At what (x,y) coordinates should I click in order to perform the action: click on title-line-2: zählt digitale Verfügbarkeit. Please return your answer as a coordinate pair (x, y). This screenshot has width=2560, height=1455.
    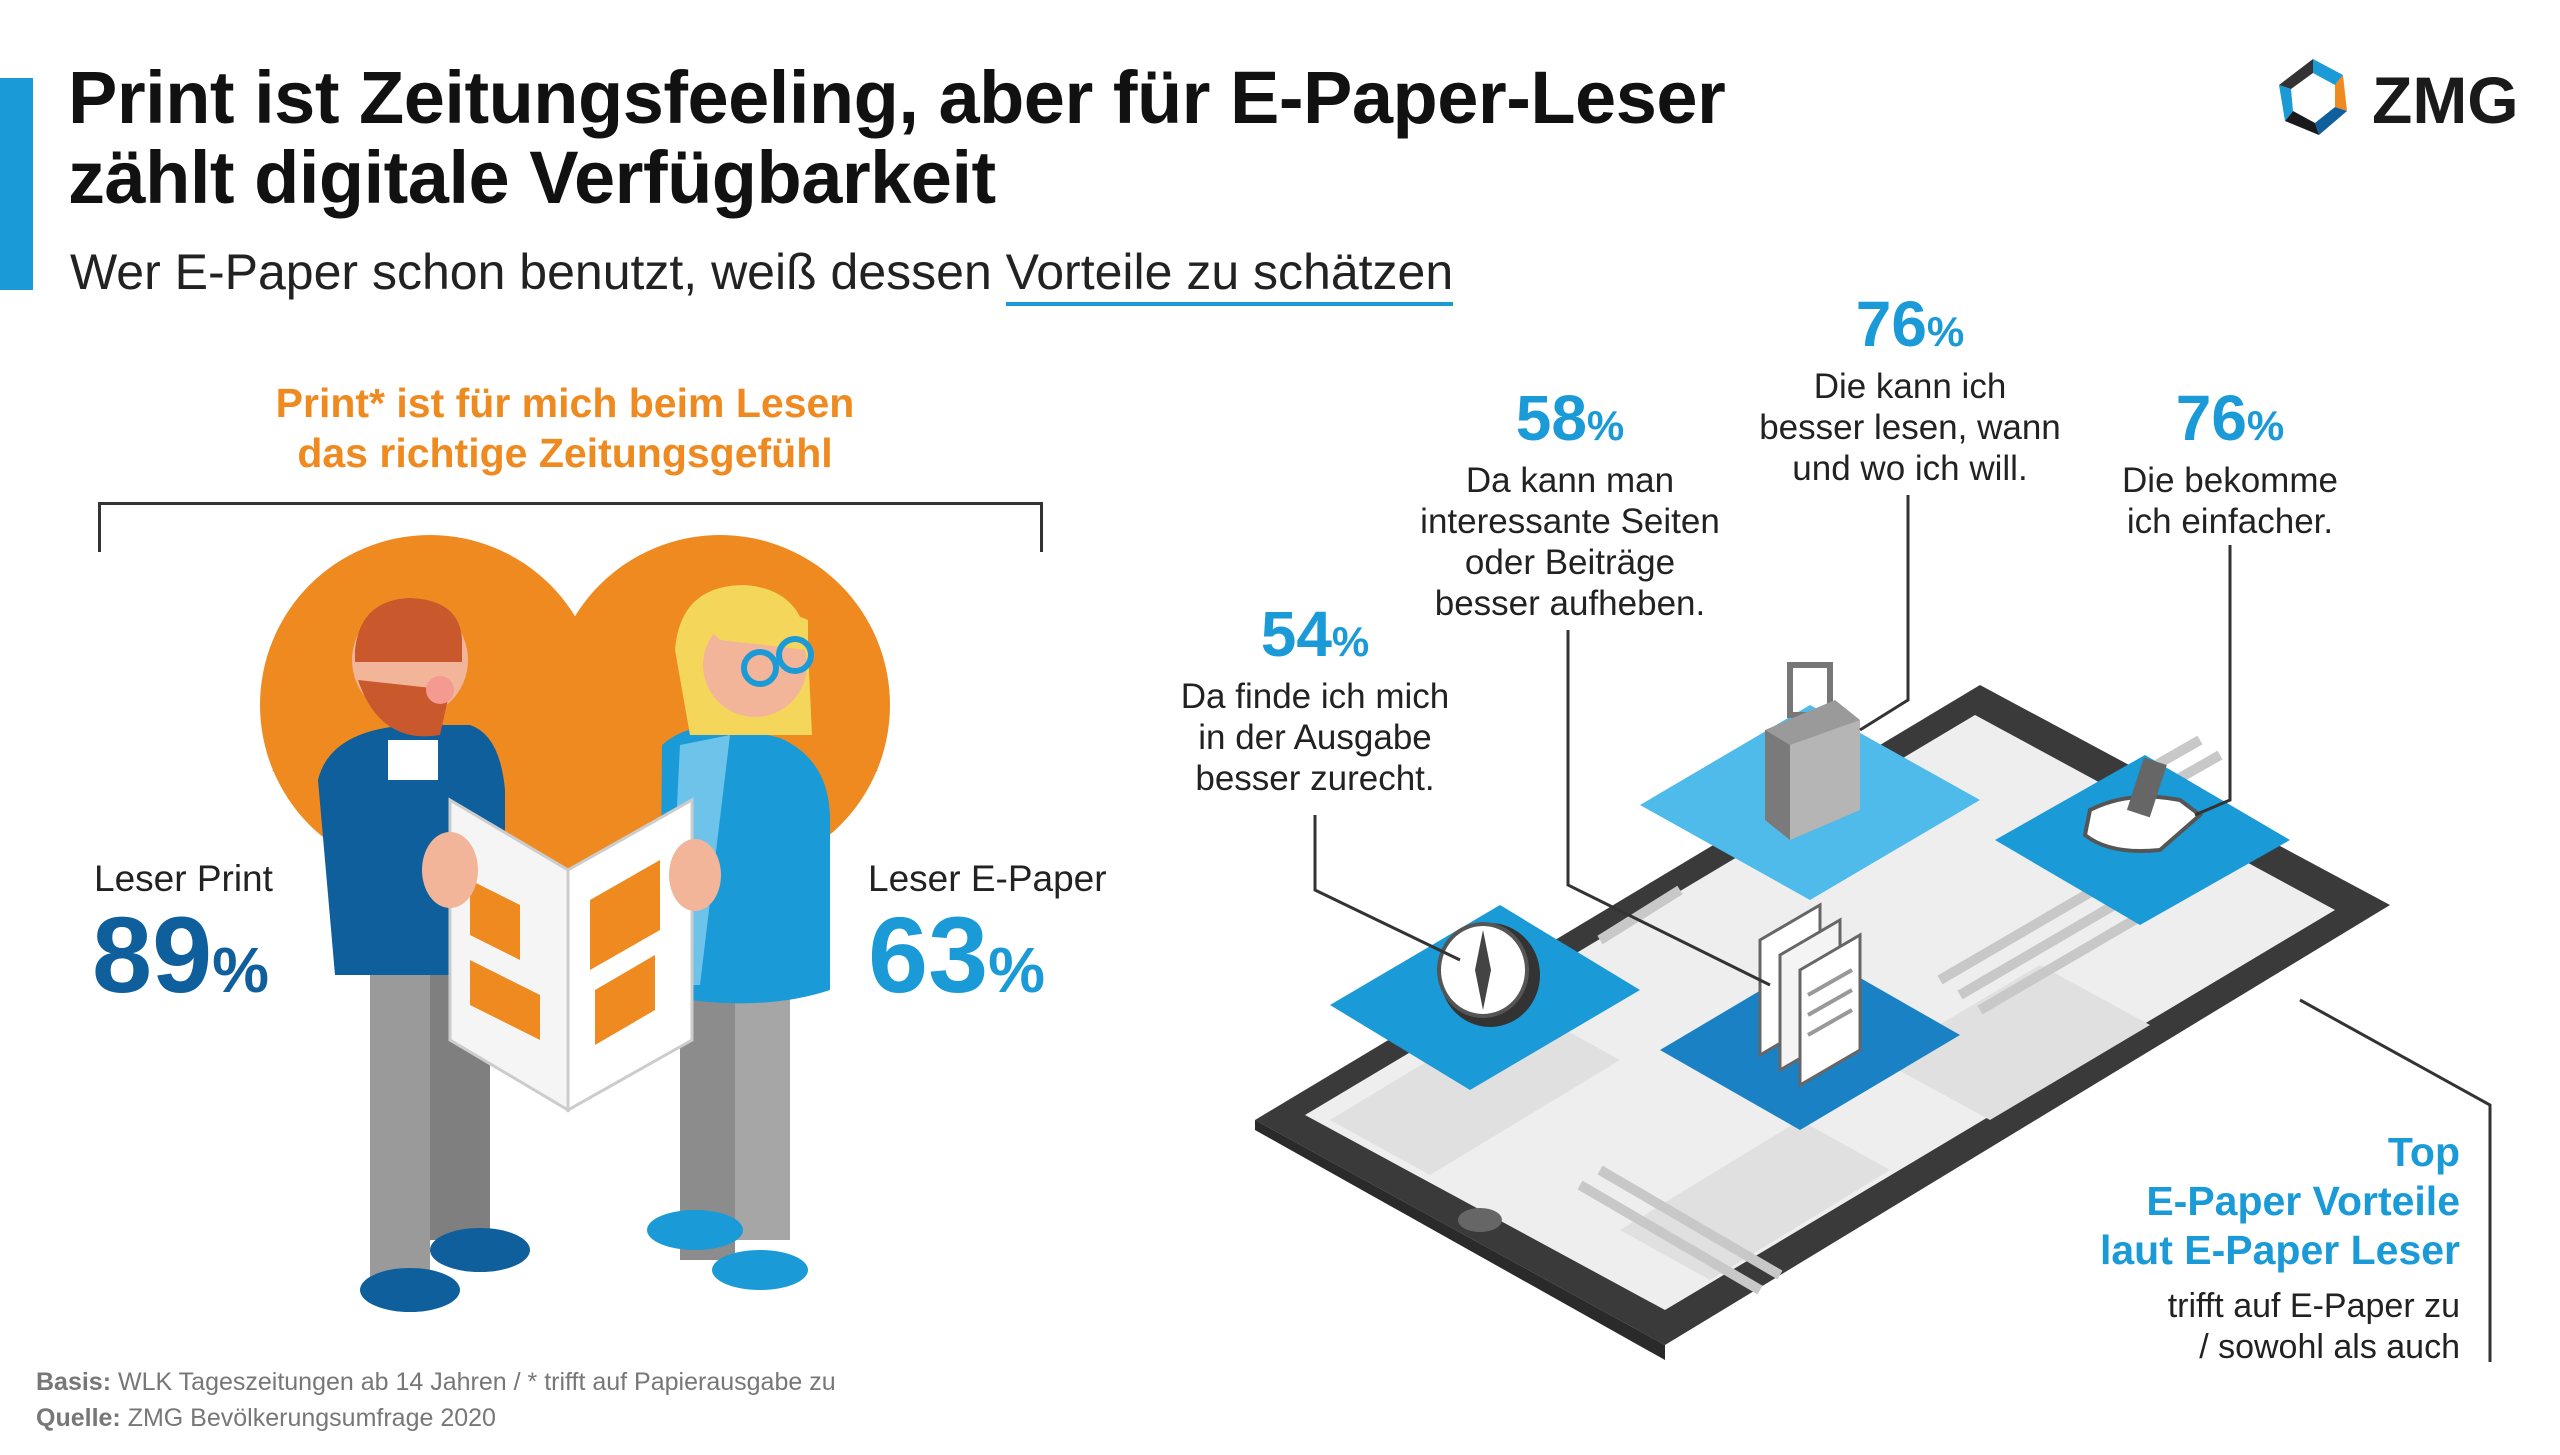
    Looking at the image, I should click on (532, 177).